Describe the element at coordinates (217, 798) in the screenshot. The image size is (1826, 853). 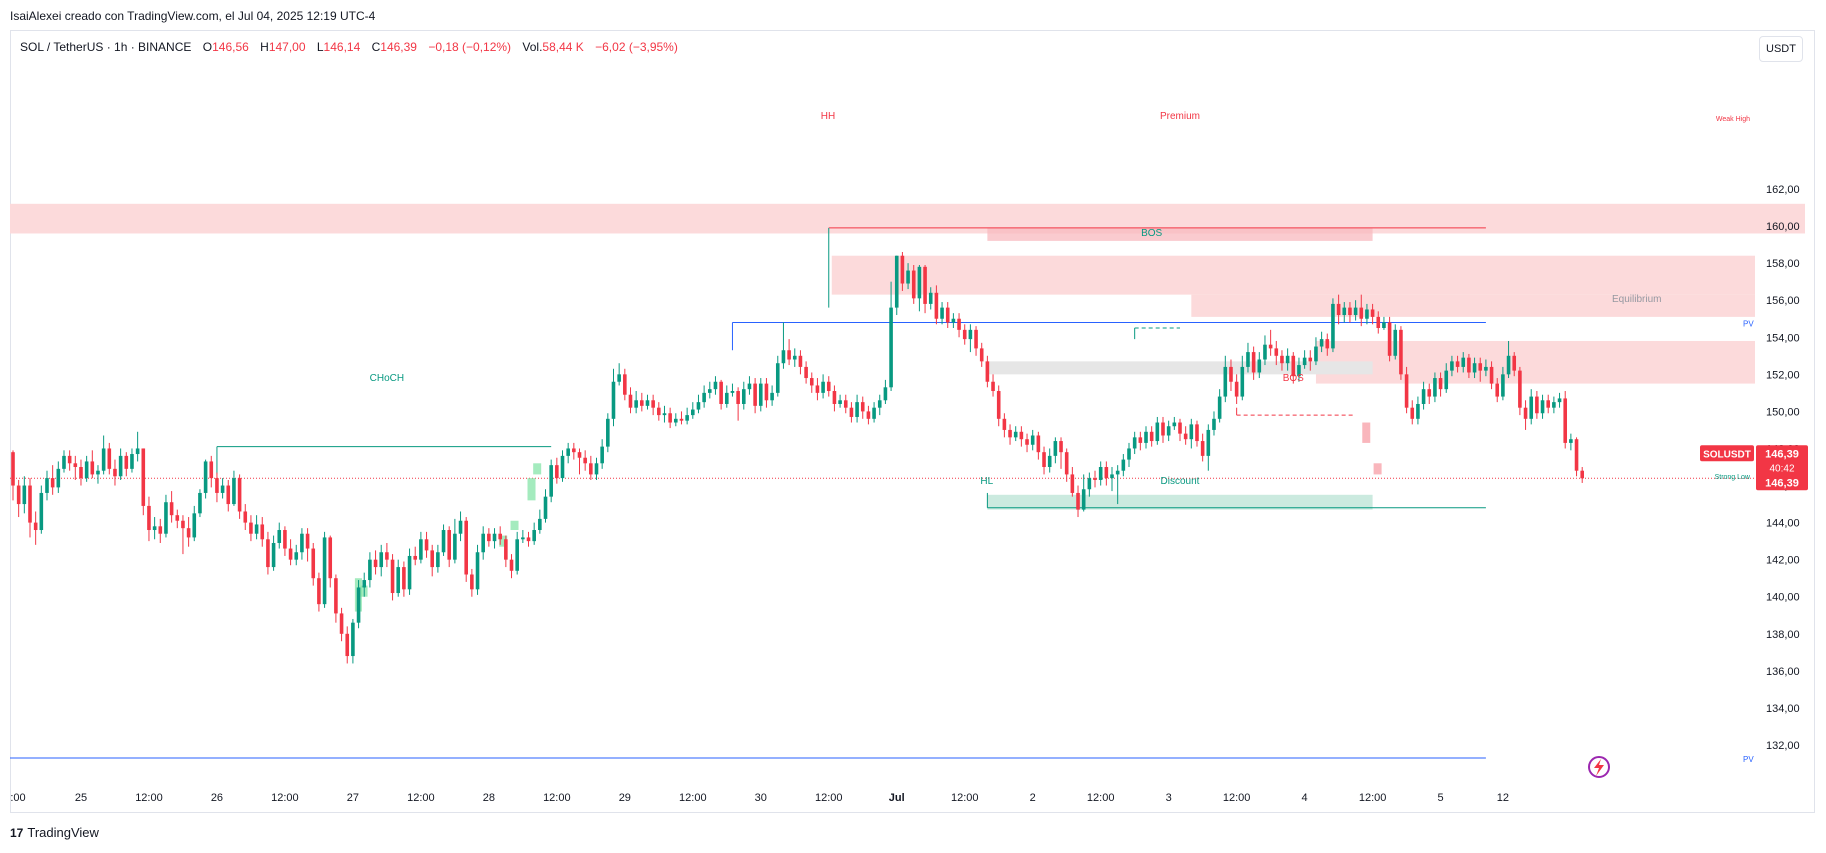
I see `x-tick-label: 26` at that location.